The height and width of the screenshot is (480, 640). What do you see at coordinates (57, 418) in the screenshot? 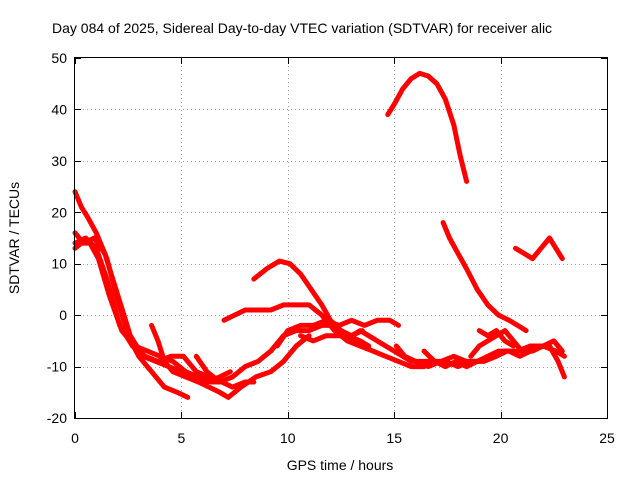
I see `y-tick-label: -20` at bounding box center [57, 418].